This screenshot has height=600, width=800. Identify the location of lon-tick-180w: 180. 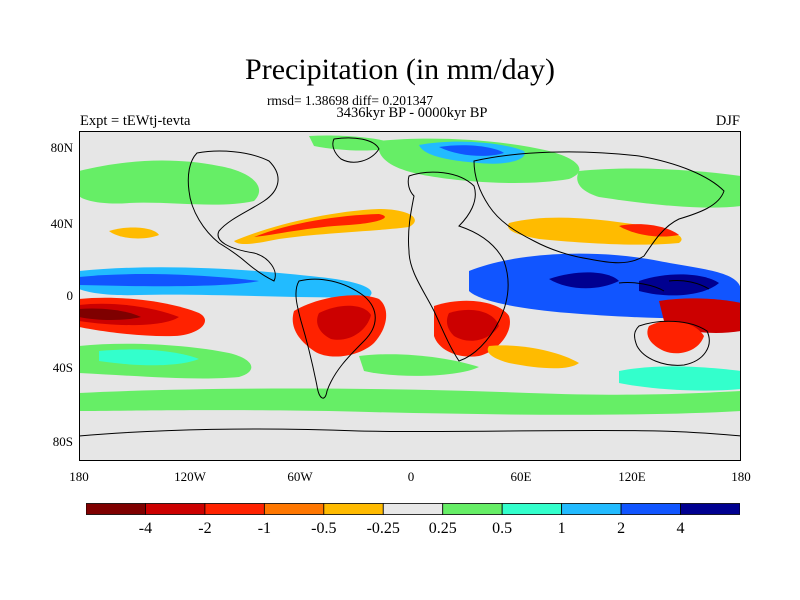
(79, 476).